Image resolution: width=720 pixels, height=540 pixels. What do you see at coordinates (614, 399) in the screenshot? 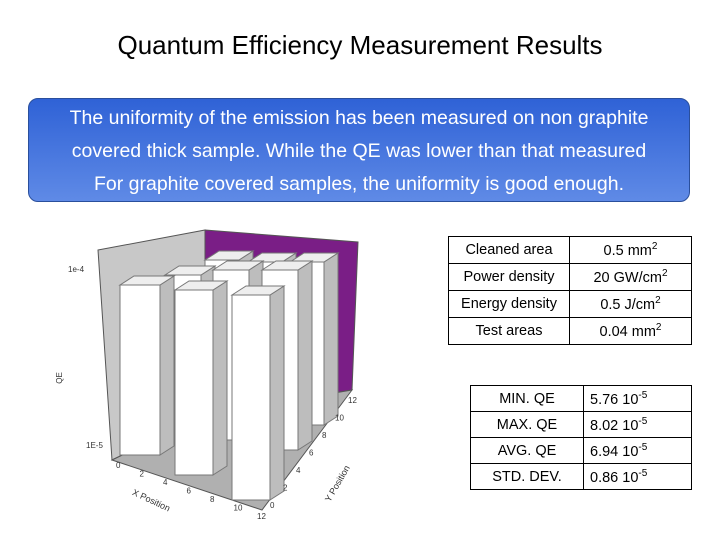
I see `cell-text: 5.76 10` at bounding box center [614, 399].